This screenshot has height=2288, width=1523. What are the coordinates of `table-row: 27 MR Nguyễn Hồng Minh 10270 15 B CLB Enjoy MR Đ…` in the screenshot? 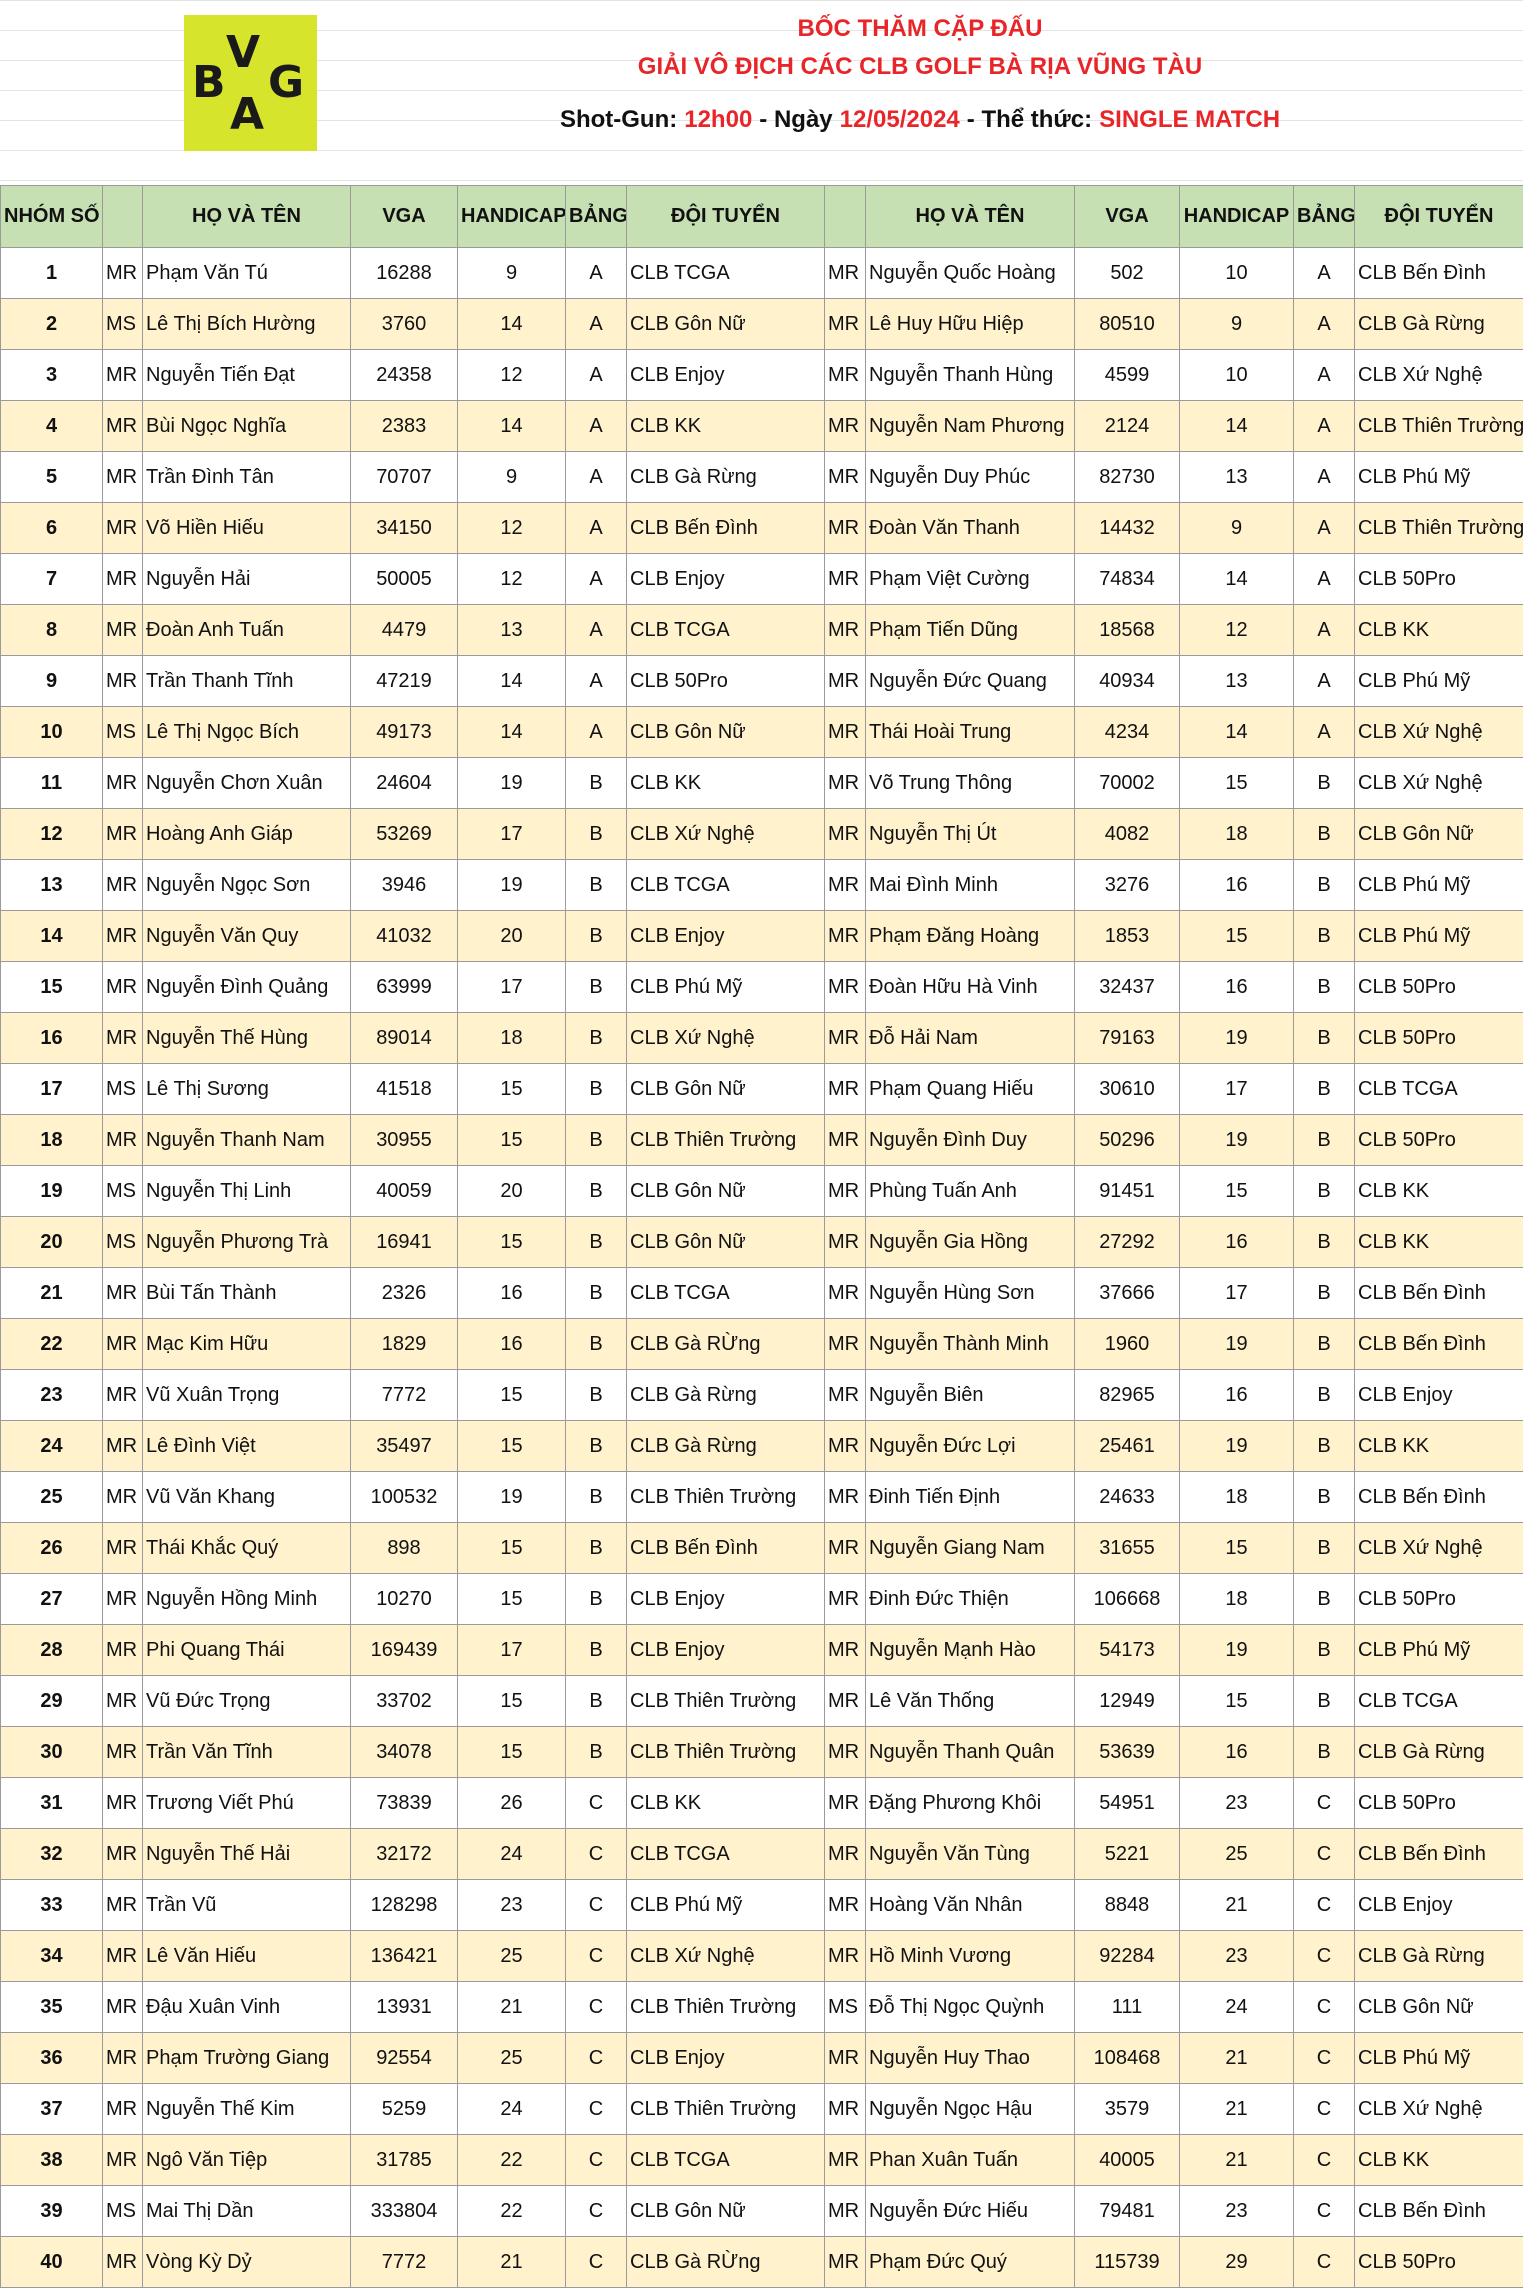 It's located at (761, 1599).